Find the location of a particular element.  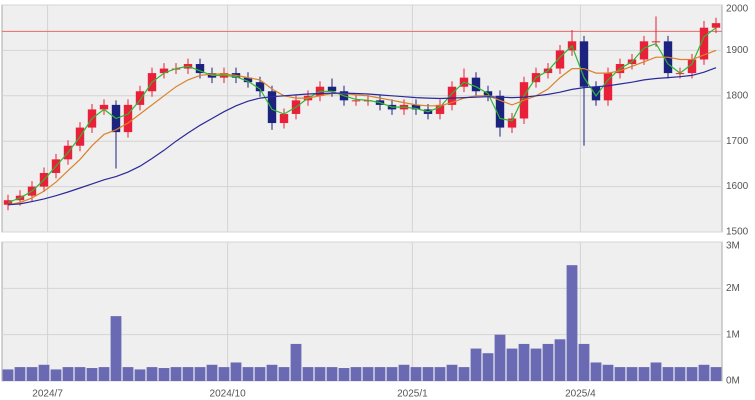

y-tick-label: 2000 is located at coordinates (737, 9).